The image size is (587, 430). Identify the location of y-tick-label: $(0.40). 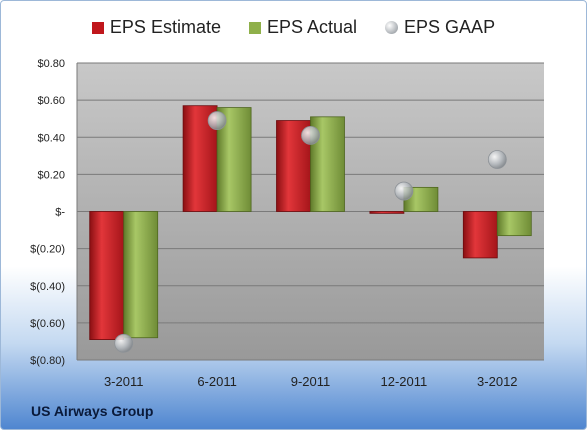
(47, 287).